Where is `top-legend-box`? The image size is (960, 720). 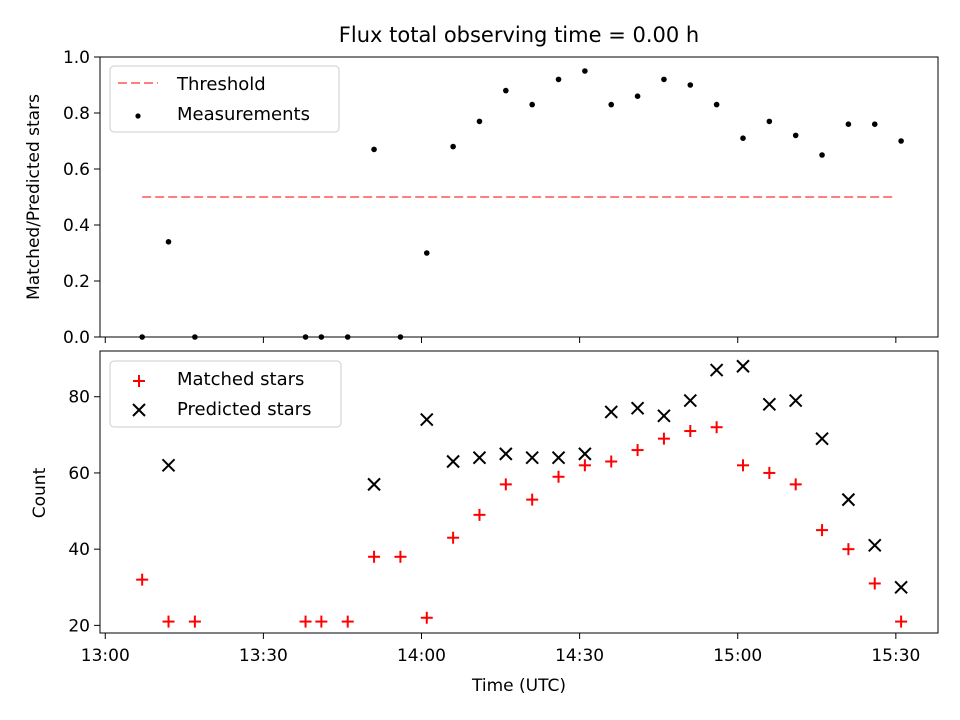
top-legend-box is located at coordinates (224, 99).